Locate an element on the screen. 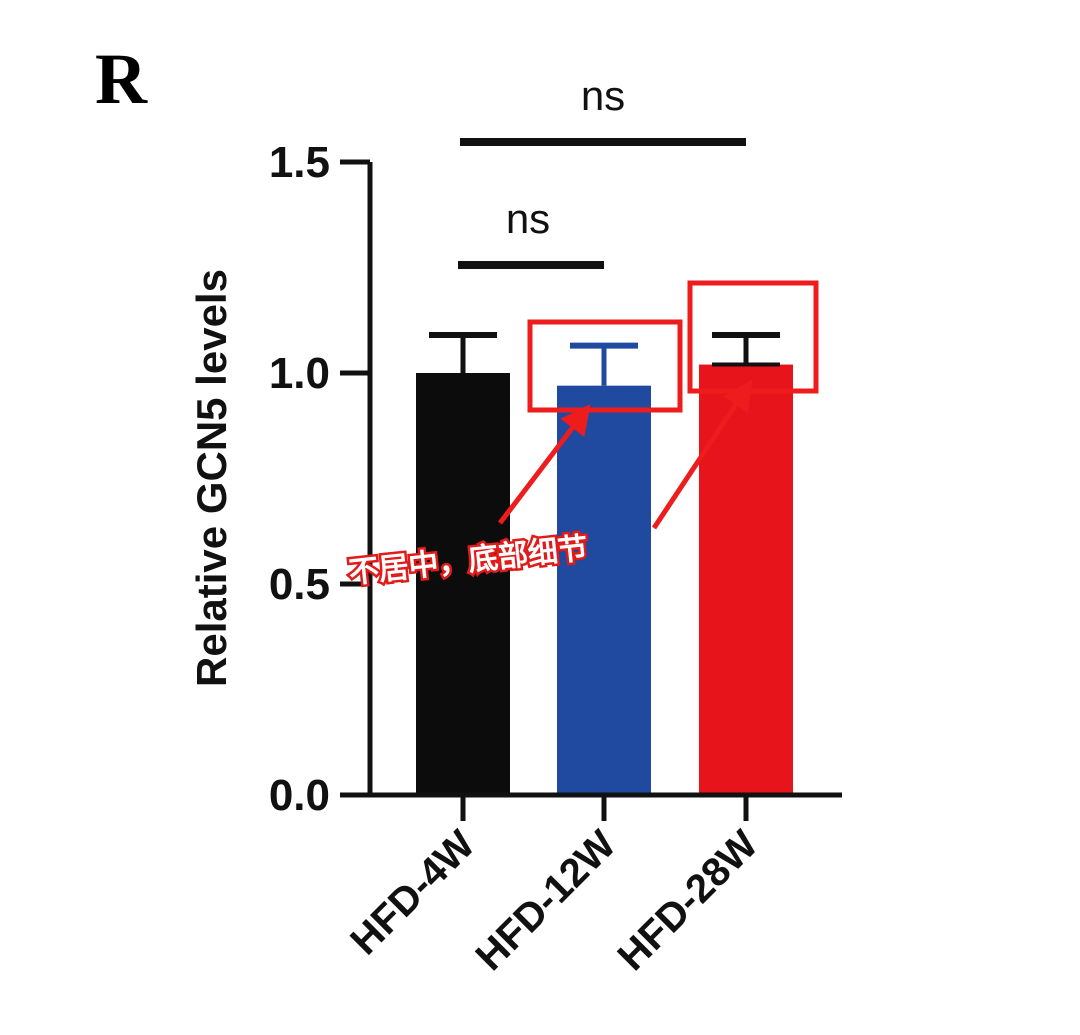  highlight-box-hfd-28w is located at coordinates (753, 337).